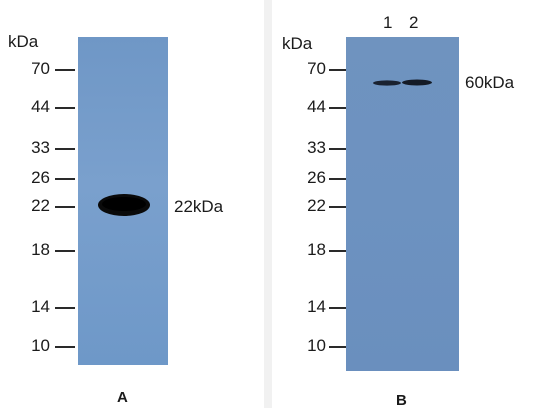  What do you see at coordinates (23, 41) in the screenshot?
I see `kda-unit-label-a: kDa` at bounding box center [23, 41].